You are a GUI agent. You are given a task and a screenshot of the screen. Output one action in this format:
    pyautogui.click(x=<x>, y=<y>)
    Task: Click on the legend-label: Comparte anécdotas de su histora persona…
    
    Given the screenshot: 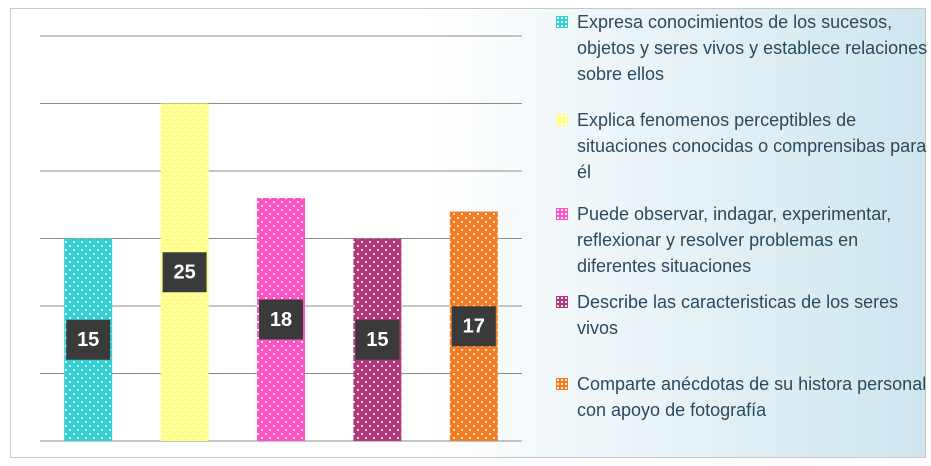 What is the action you would take?
    pyautogui.click(x=752, y=397)
    